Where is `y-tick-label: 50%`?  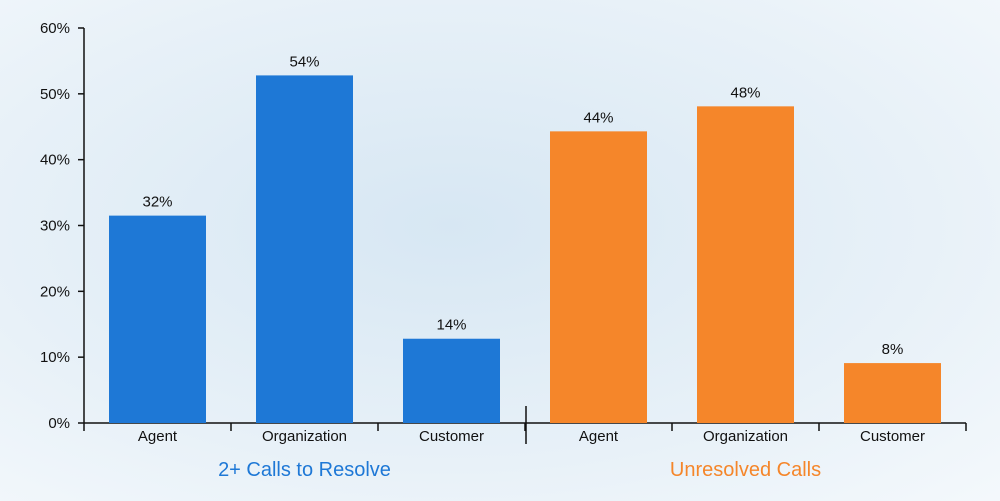 y-tick-label: 50% is located at coordinates (55, 94).